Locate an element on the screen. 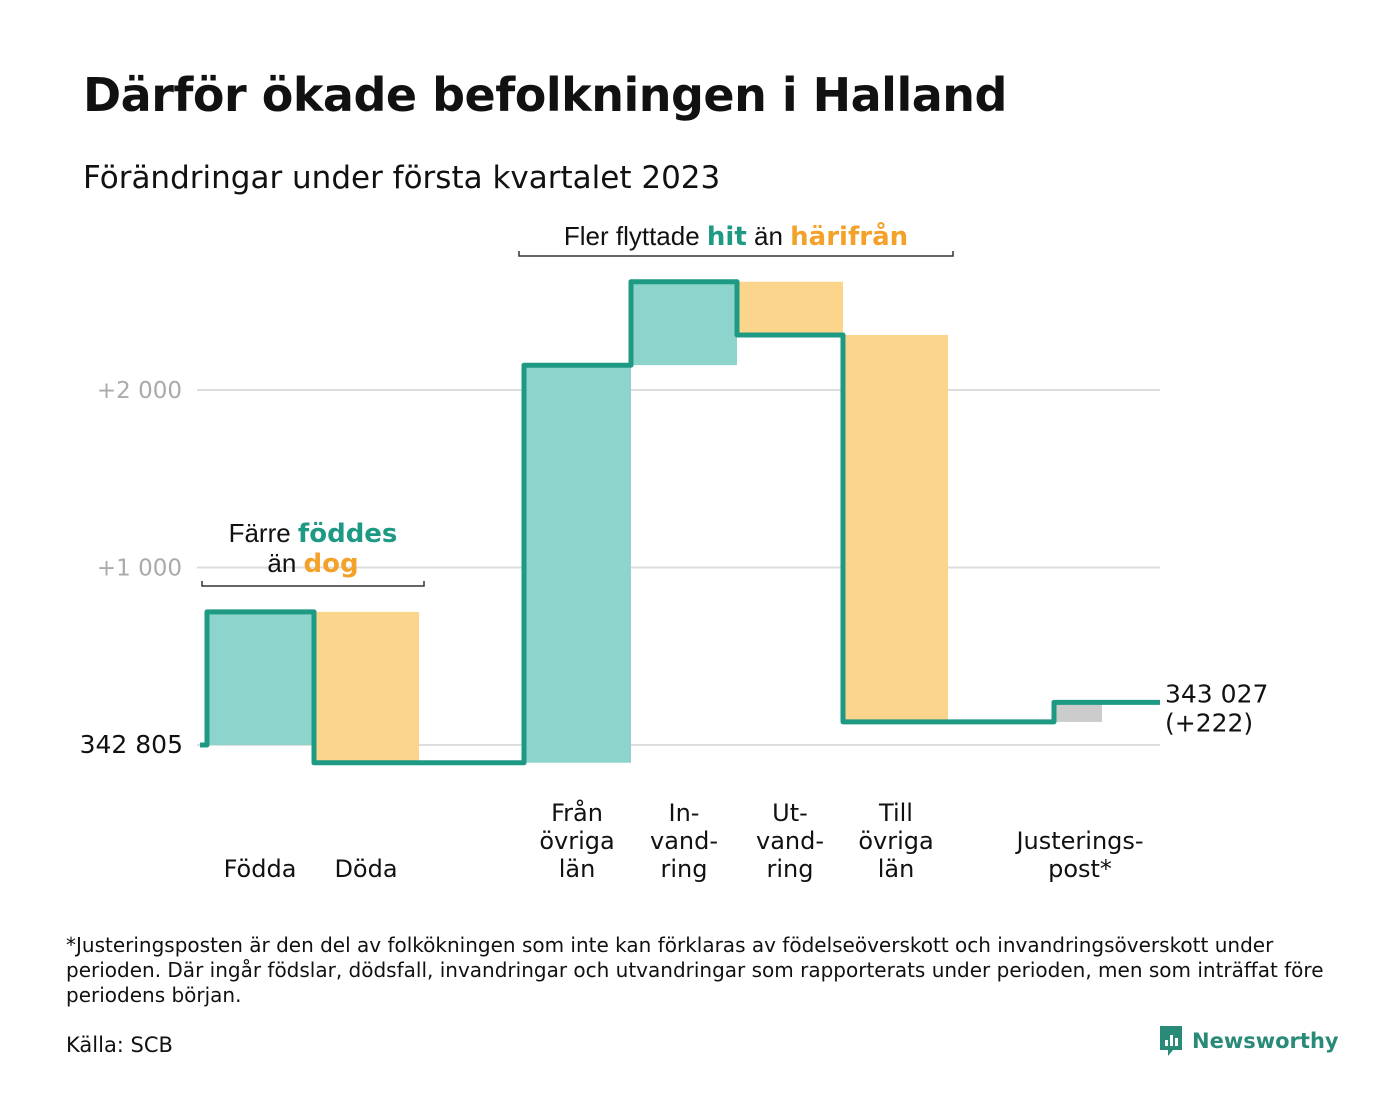 This screenshot has height=1120, width=1400. source-label: Källa: SCB is located at coordinates (119, 1045).